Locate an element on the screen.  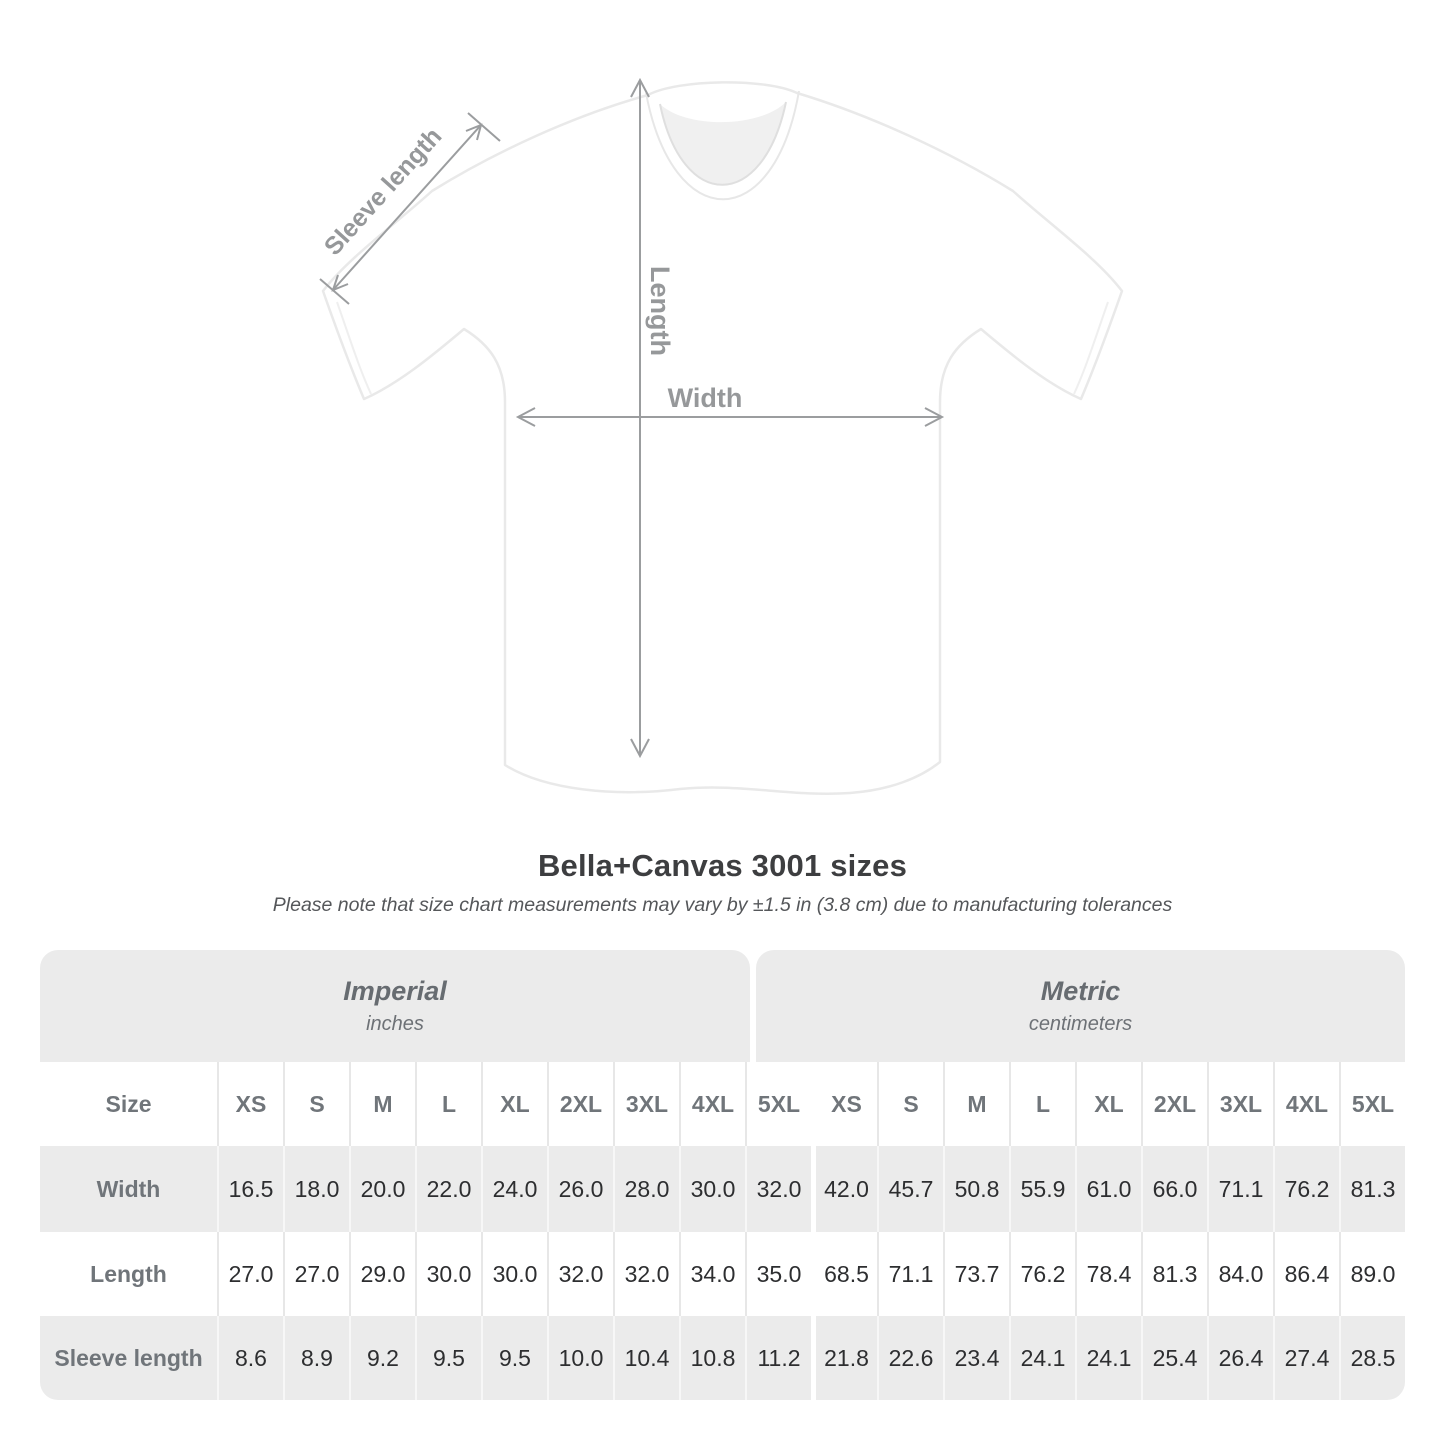
length-label: Length is located at coordinates (660, 311).